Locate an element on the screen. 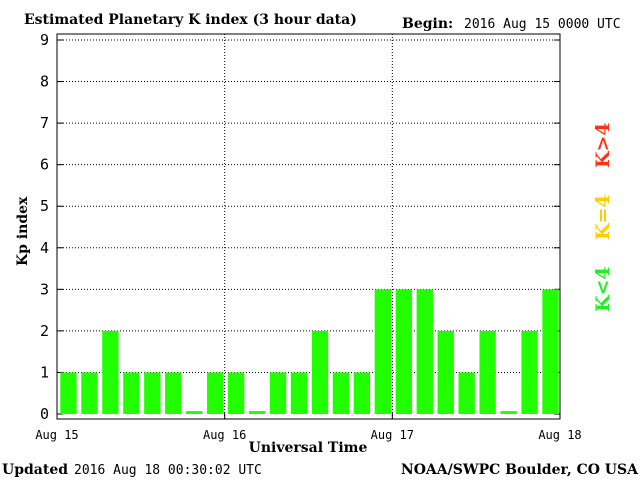 Image resolution: width=640 pixels, height=480 pixels. legend-k-equal-4: K=4 is located at coordinates (603, 217).